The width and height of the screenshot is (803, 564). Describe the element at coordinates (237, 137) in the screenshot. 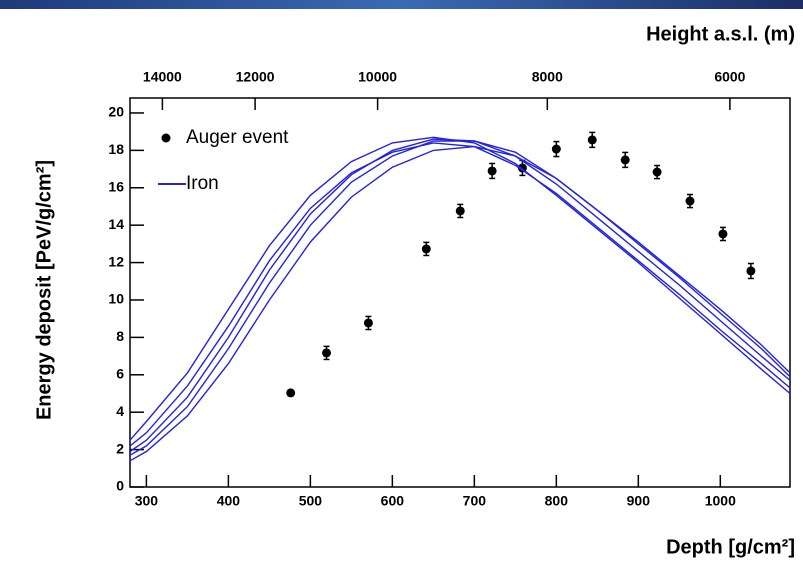

I see `legend-label: Auger event` at that location.